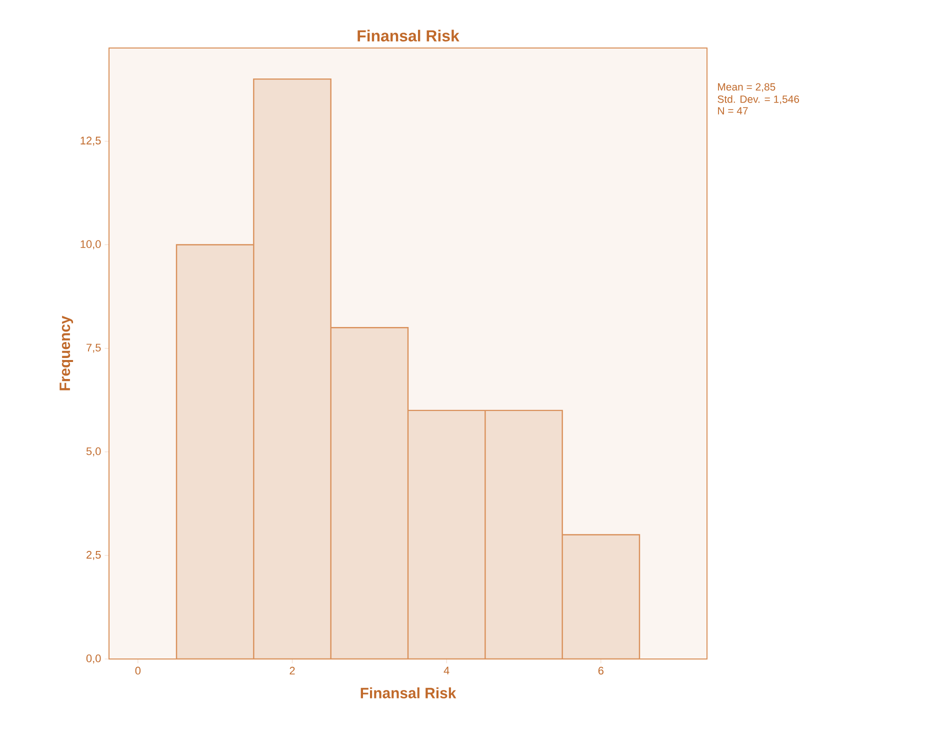 This screenshot has width=932, height=749. Describe the element at coordinates (759, 99) in the screenshot. I see `text: Std. Dev. = 1,546` at that location.